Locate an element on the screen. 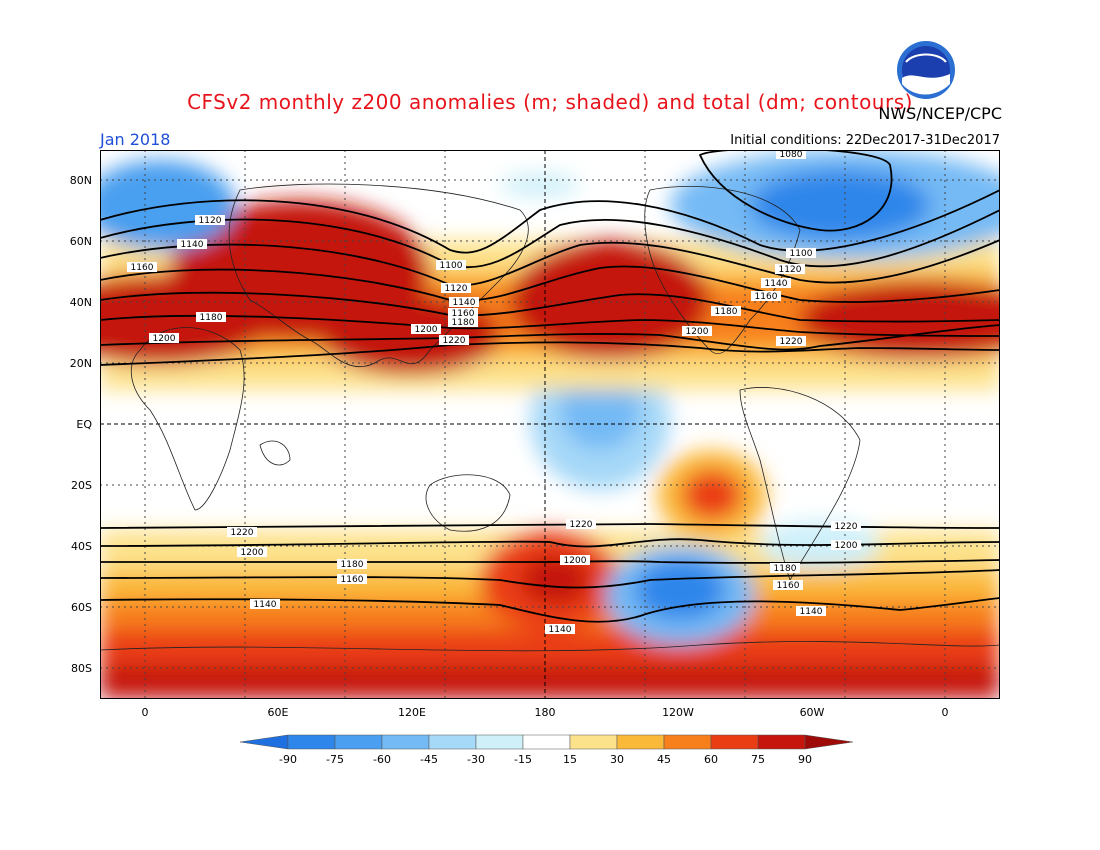 The width and height of the screenshot is (1100, 850). lat-label: 60S is located at coordinates (81, 607).